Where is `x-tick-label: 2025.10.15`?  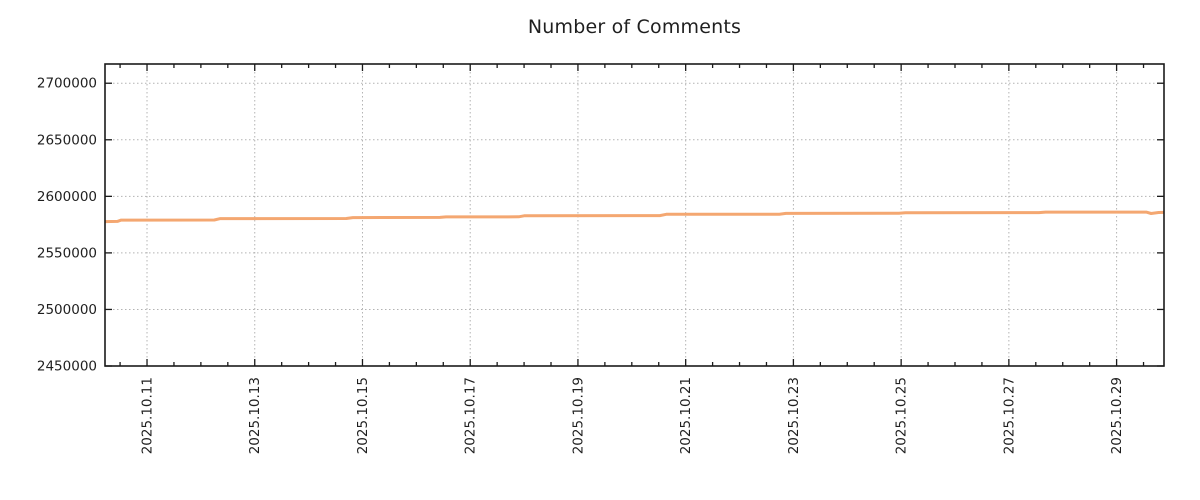 x-tick-label: 2025.10.15 is located at coordinates (363, 415).